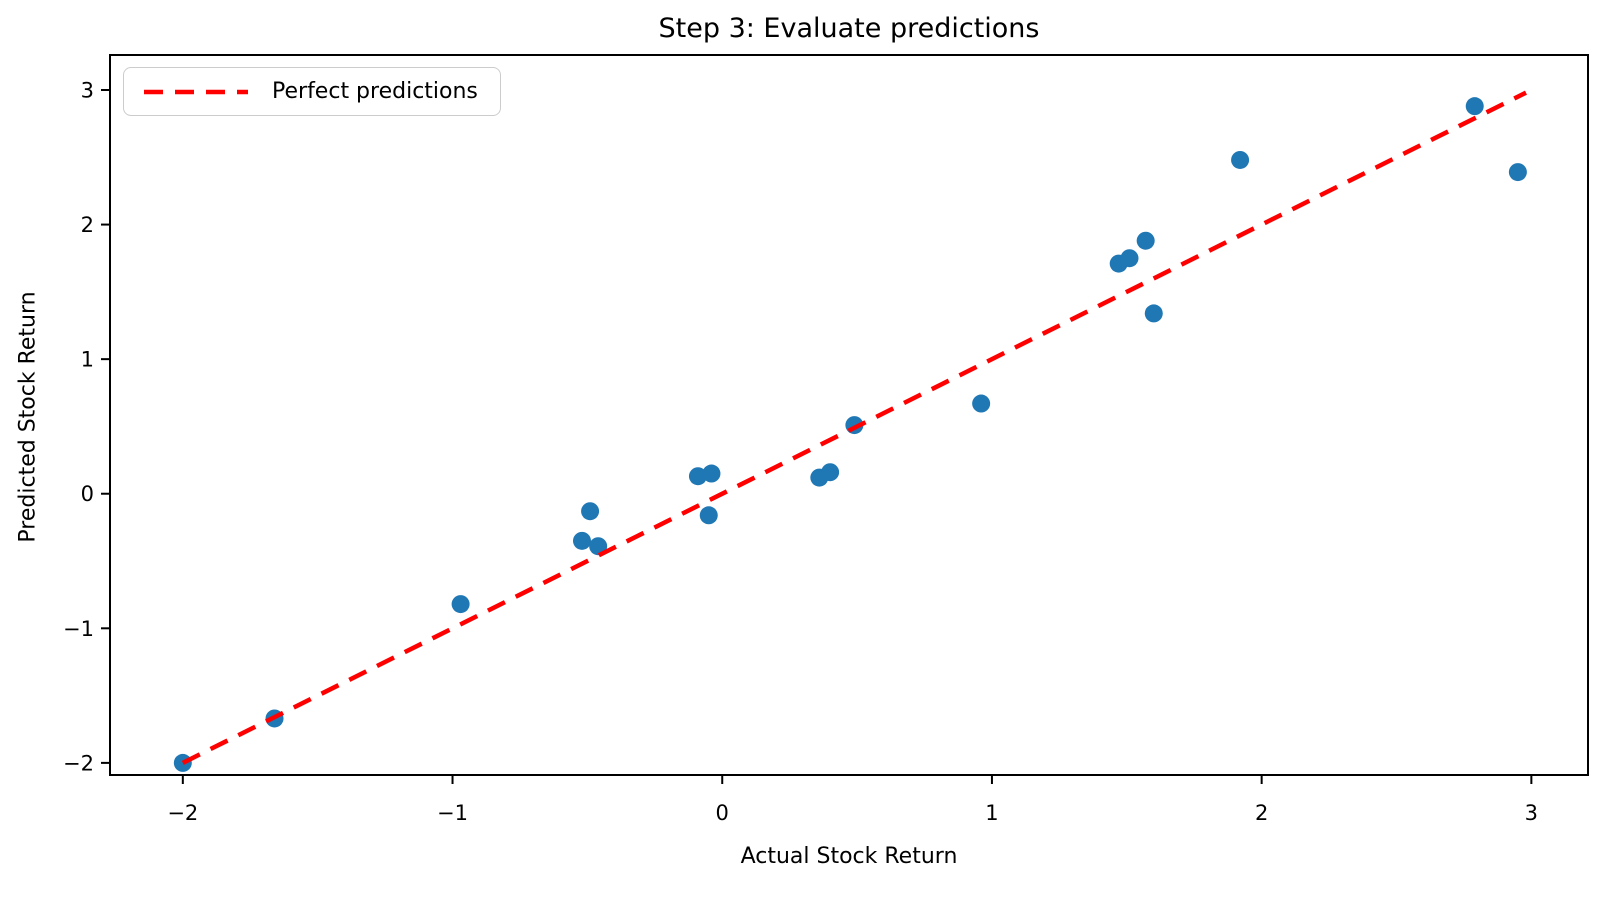 This screenshot has height=898, width=1620. What do you see at coordinates (182, 813) in the screenshot?
I see `x-tick-label: −2` at bounding box center [182, 813].